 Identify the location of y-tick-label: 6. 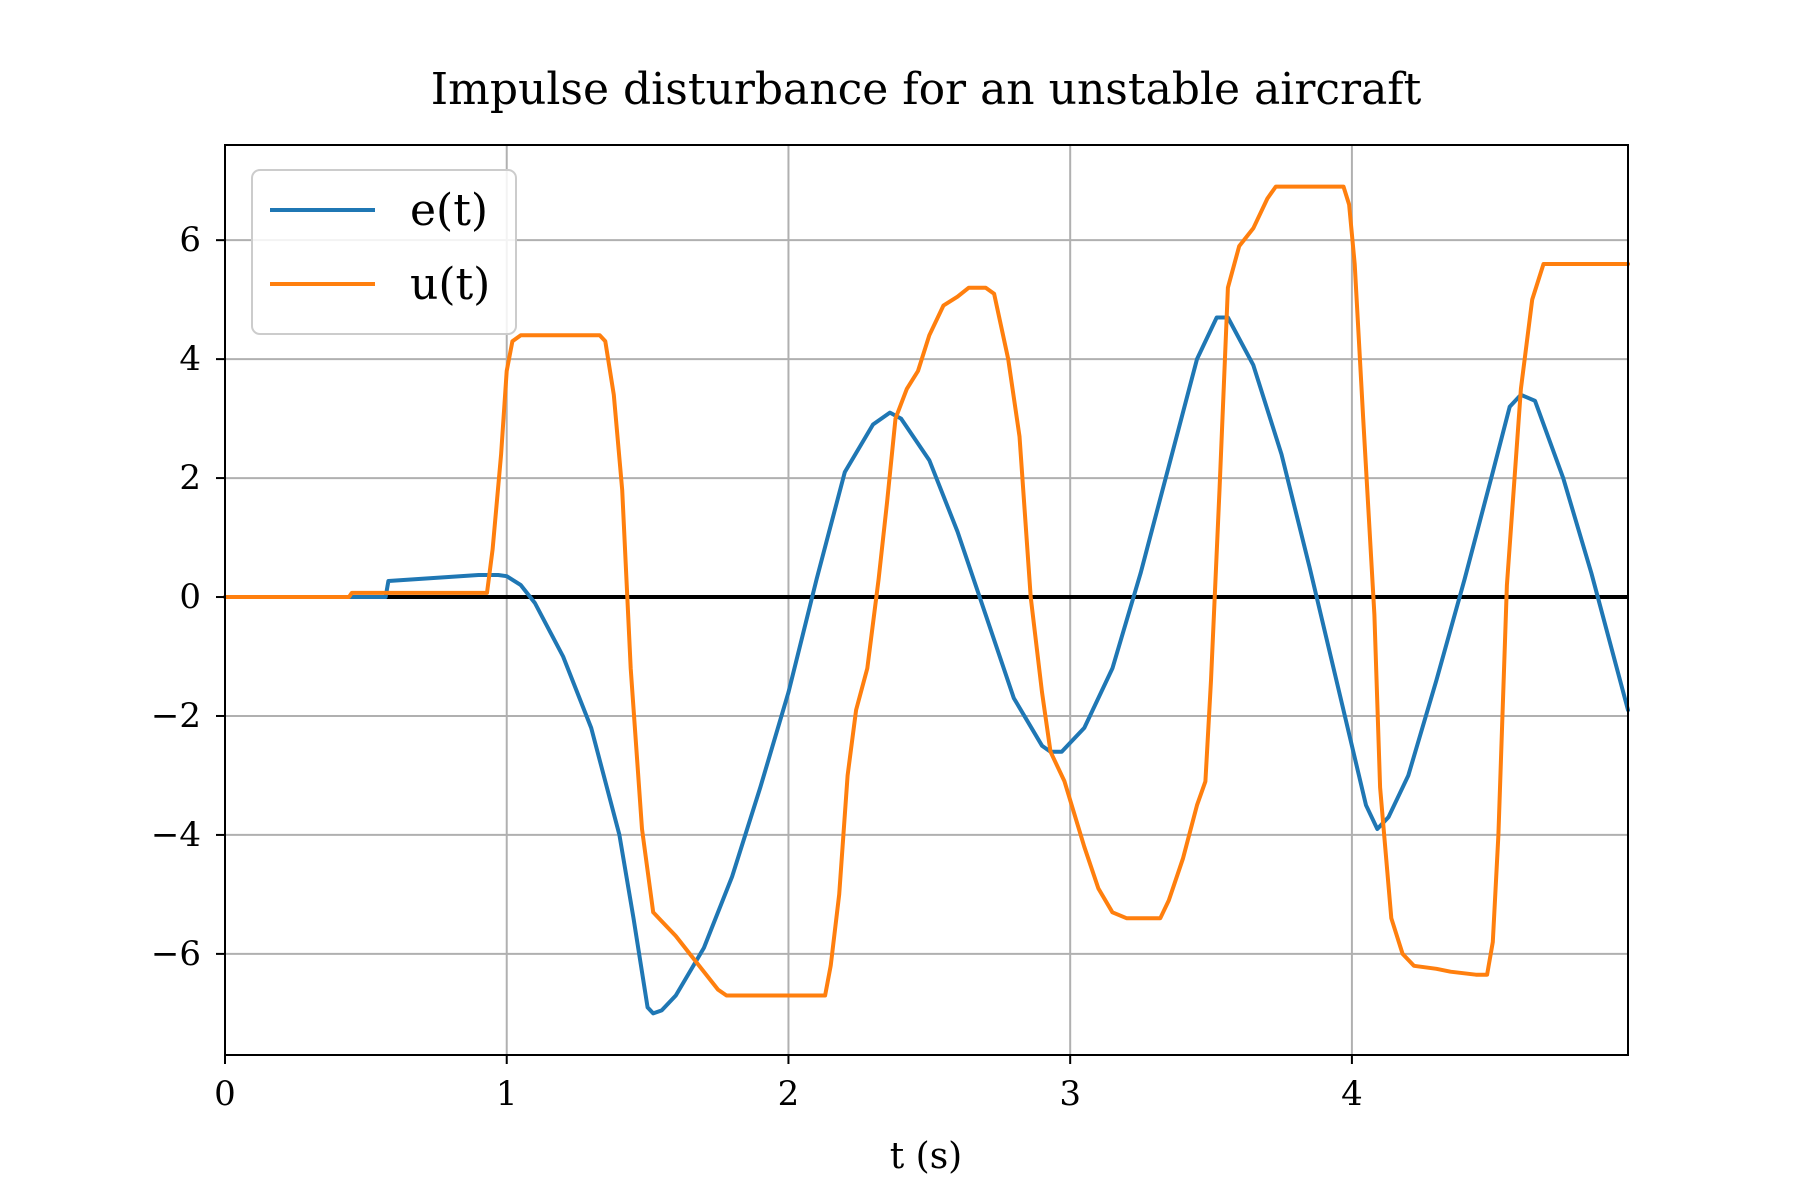
(190, 240).